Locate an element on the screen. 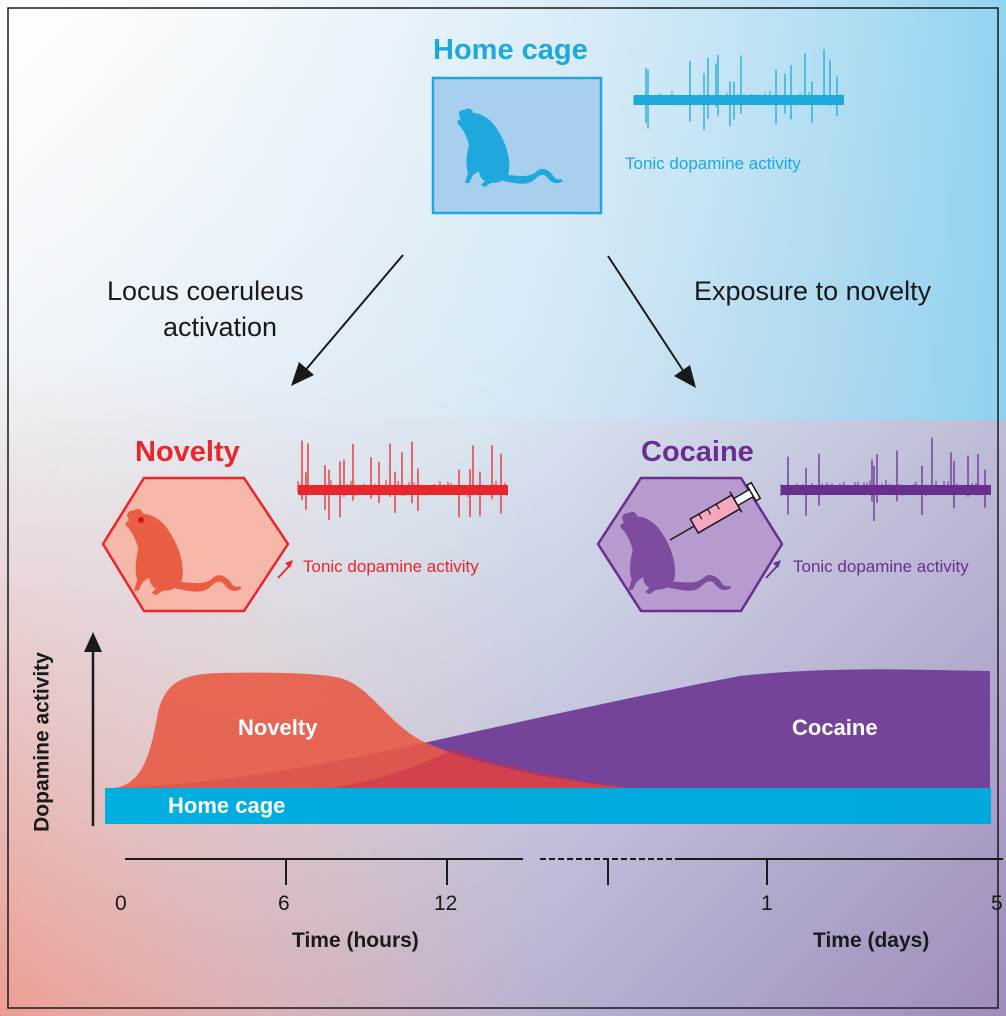 The height and width of the screenshot is (1016, 1006). home-cage-box is located at coordinates (517, 145).